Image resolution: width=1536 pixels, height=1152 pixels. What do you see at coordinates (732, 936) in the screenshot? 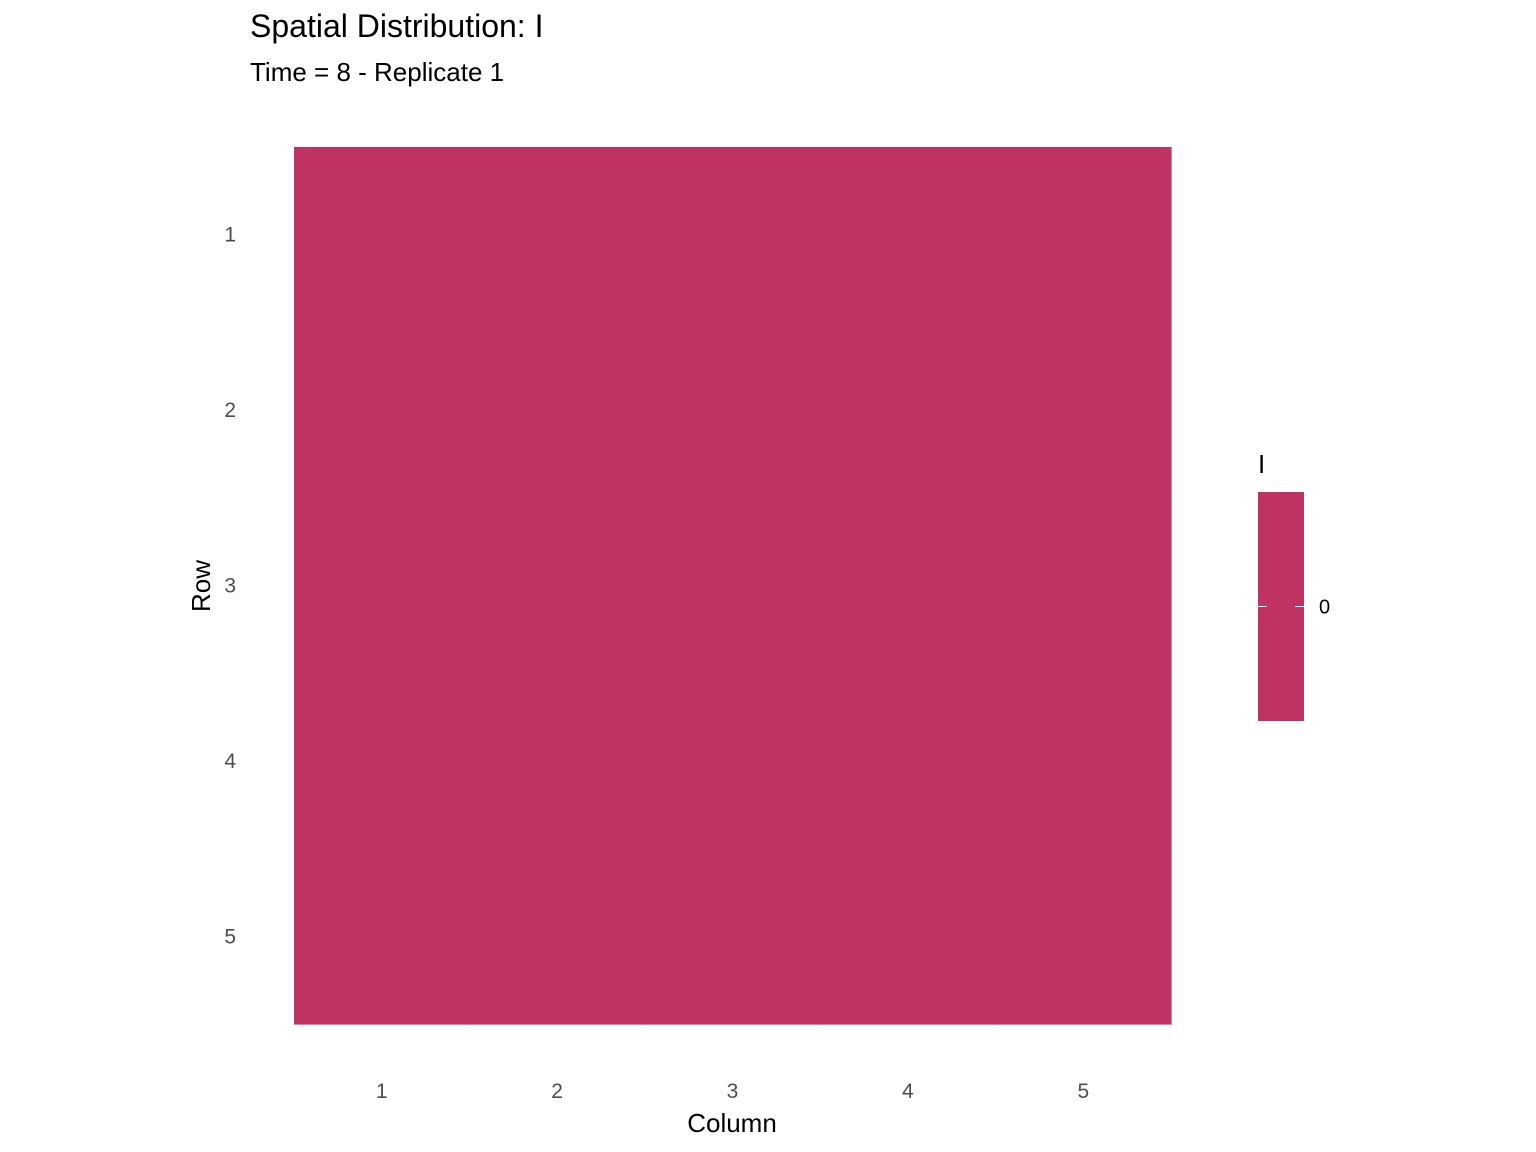
I see `heatmap-cell-r5-c3` at bounding box center [732, 936].